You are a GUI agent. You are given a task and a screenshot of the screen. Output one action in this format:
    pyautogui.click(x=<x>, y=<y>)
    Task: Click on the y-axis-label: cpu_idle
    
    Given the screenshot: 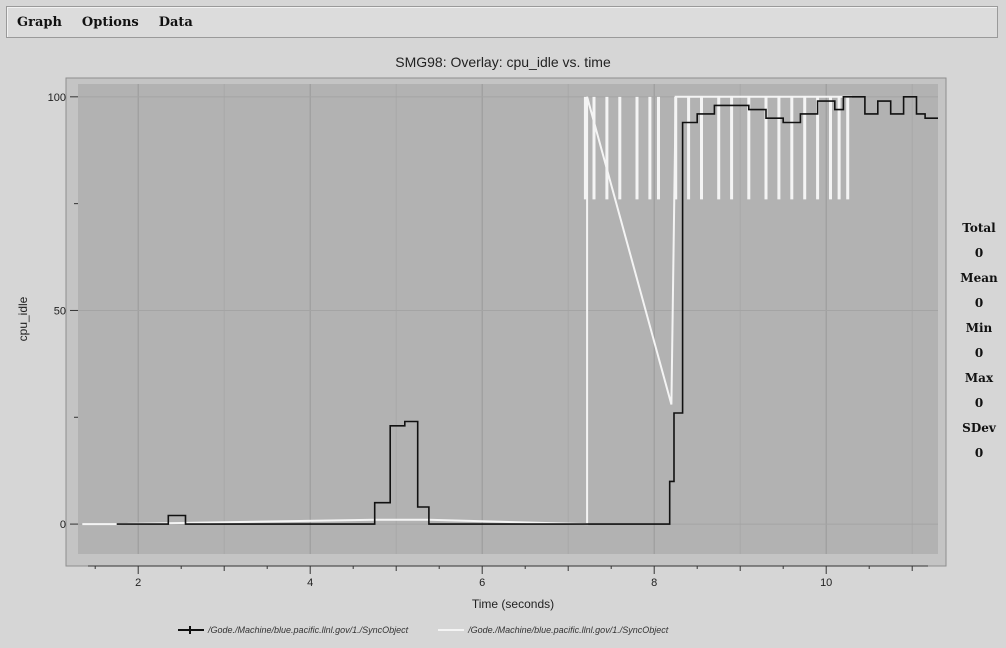 What is the action you would take?
    pyautogui.click(x=23, y=319)
    